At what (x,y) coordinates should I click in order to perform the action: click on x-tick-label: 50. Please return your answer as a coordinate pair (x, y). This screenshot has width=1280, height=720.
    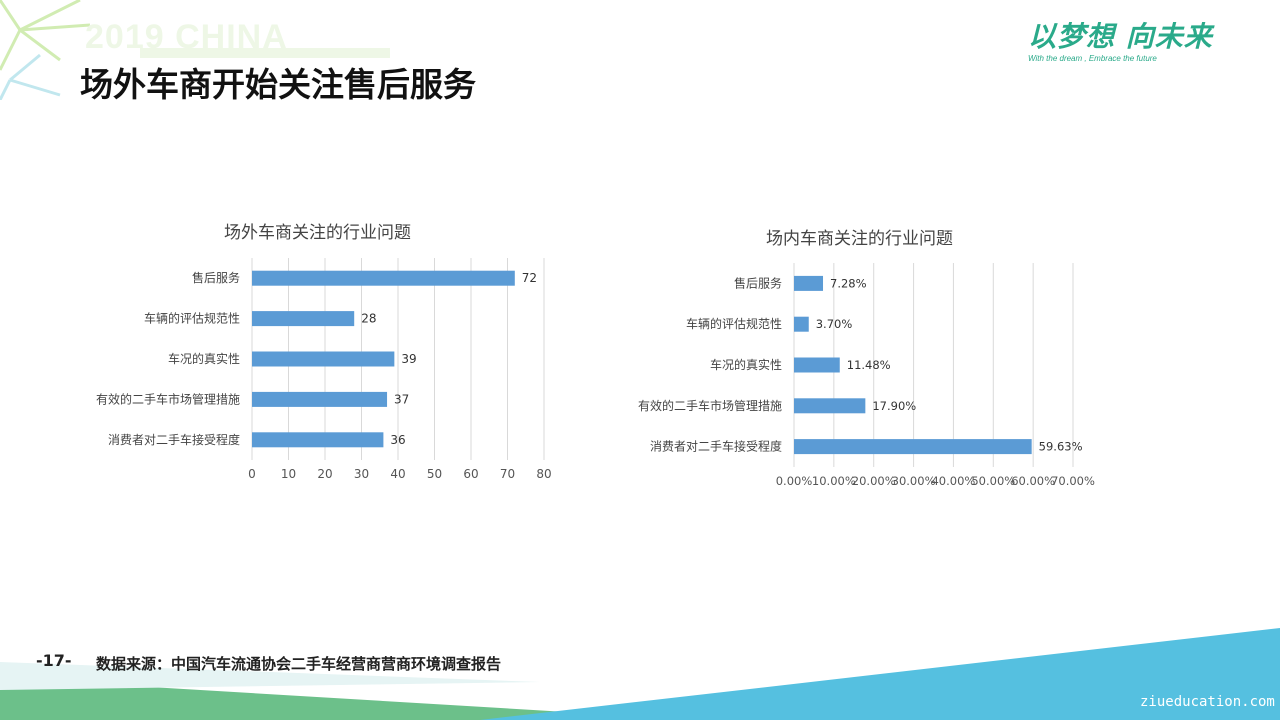
    Looking at the image, I should click on (434, 474).